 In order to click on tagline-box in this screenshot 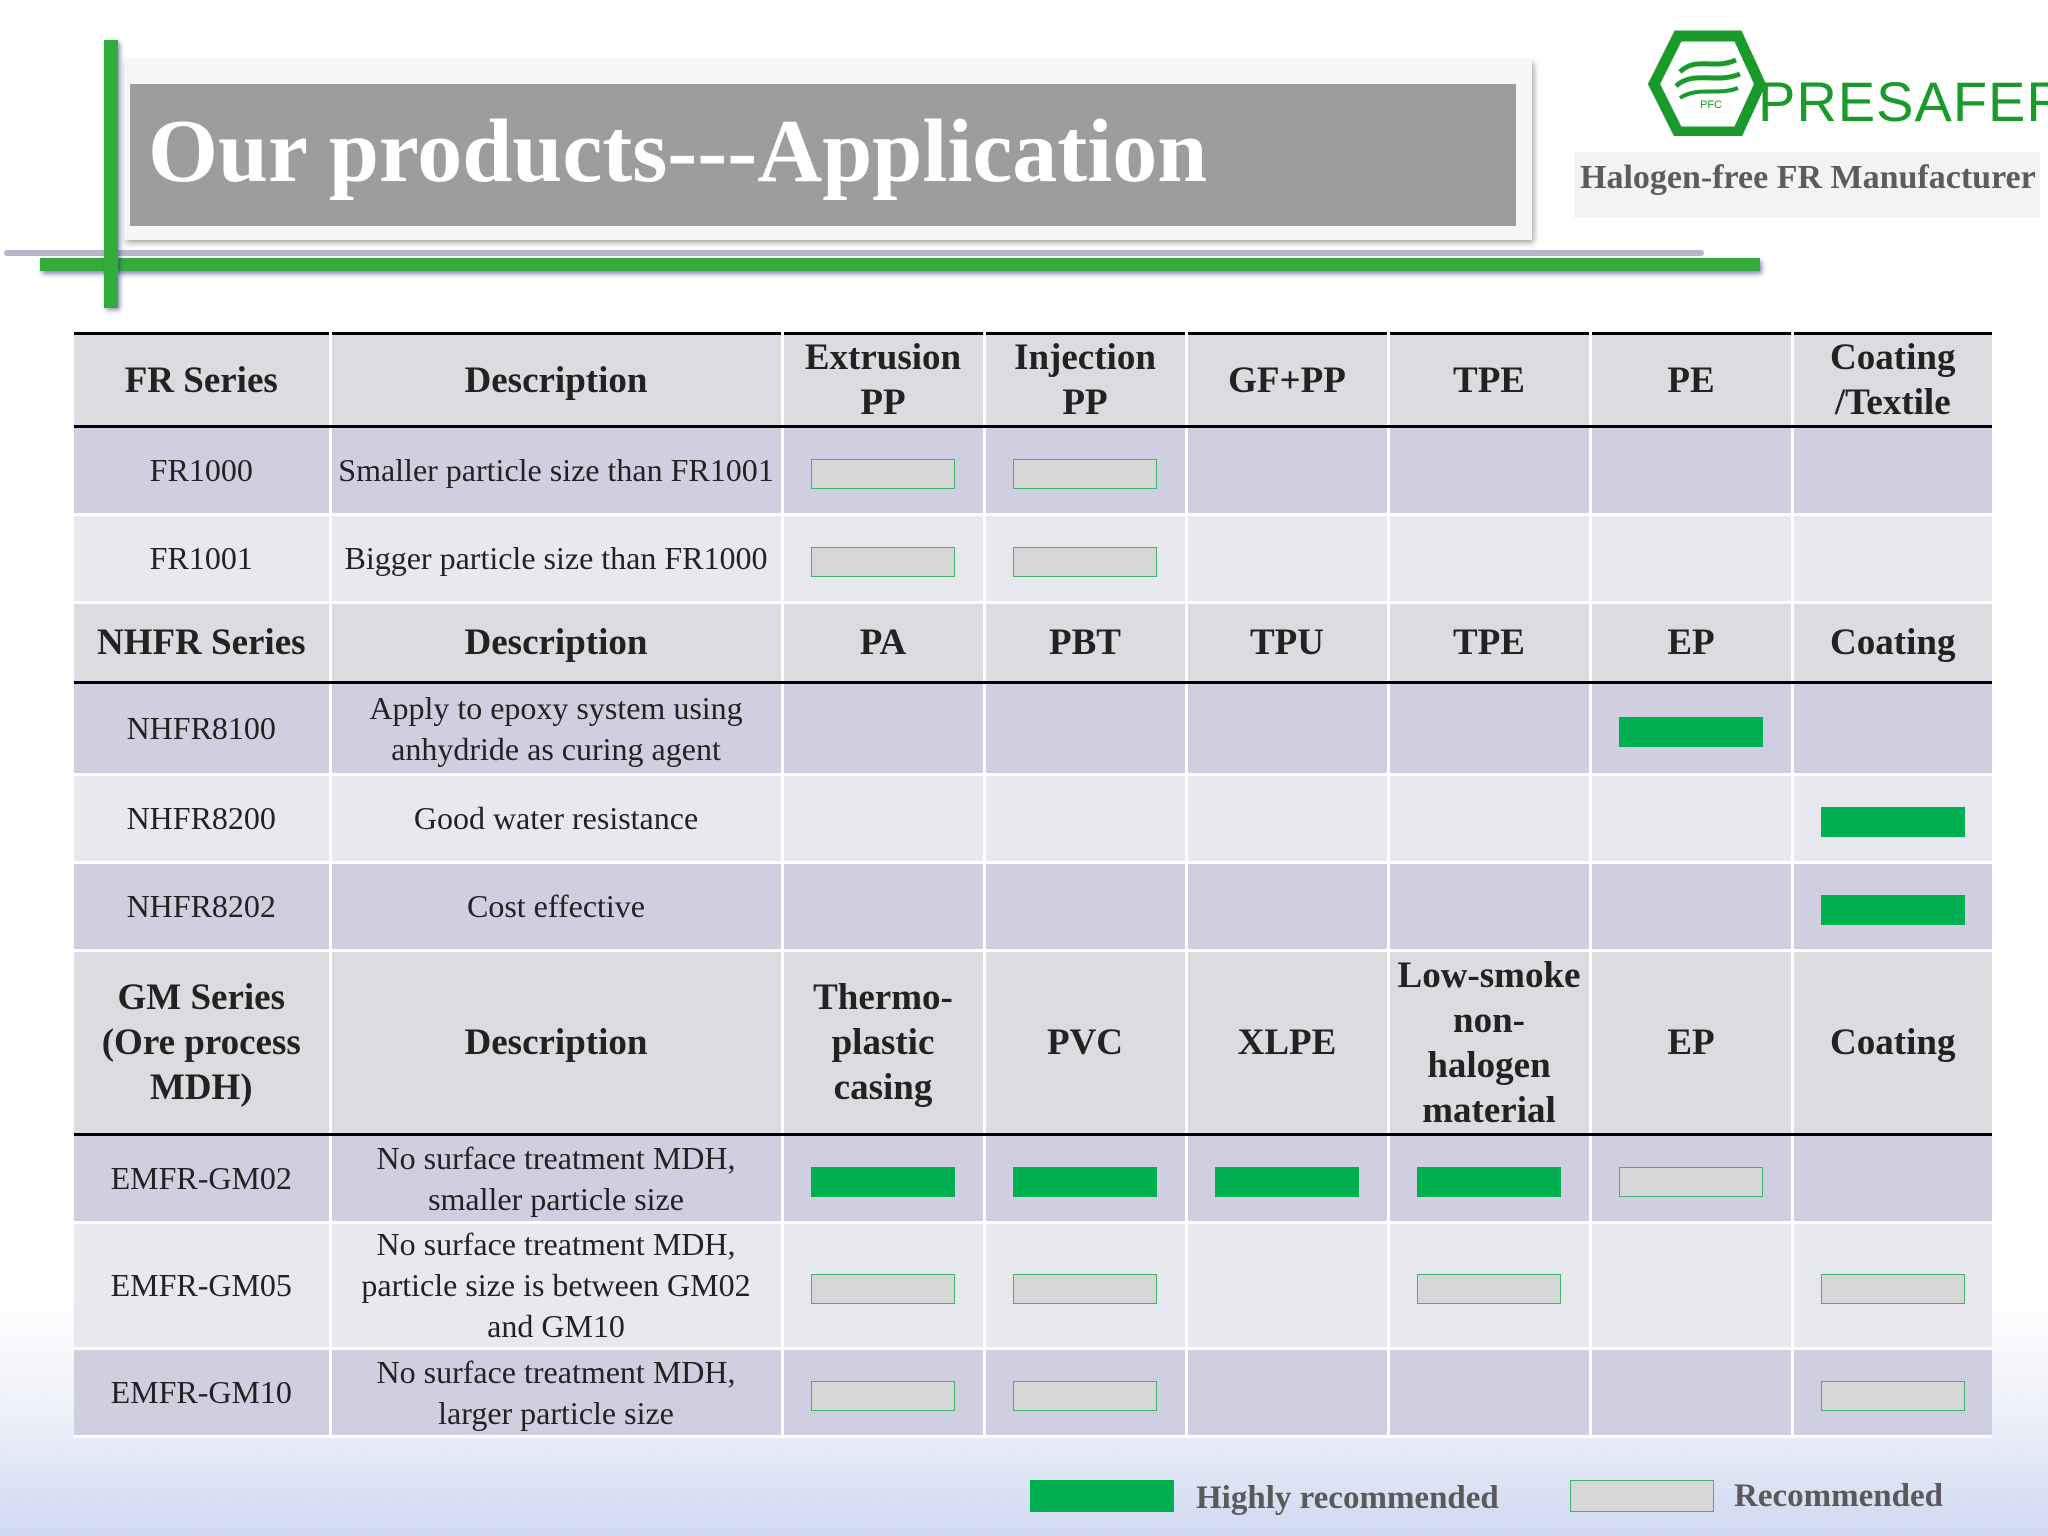, I will do `click(1807, 185)`.